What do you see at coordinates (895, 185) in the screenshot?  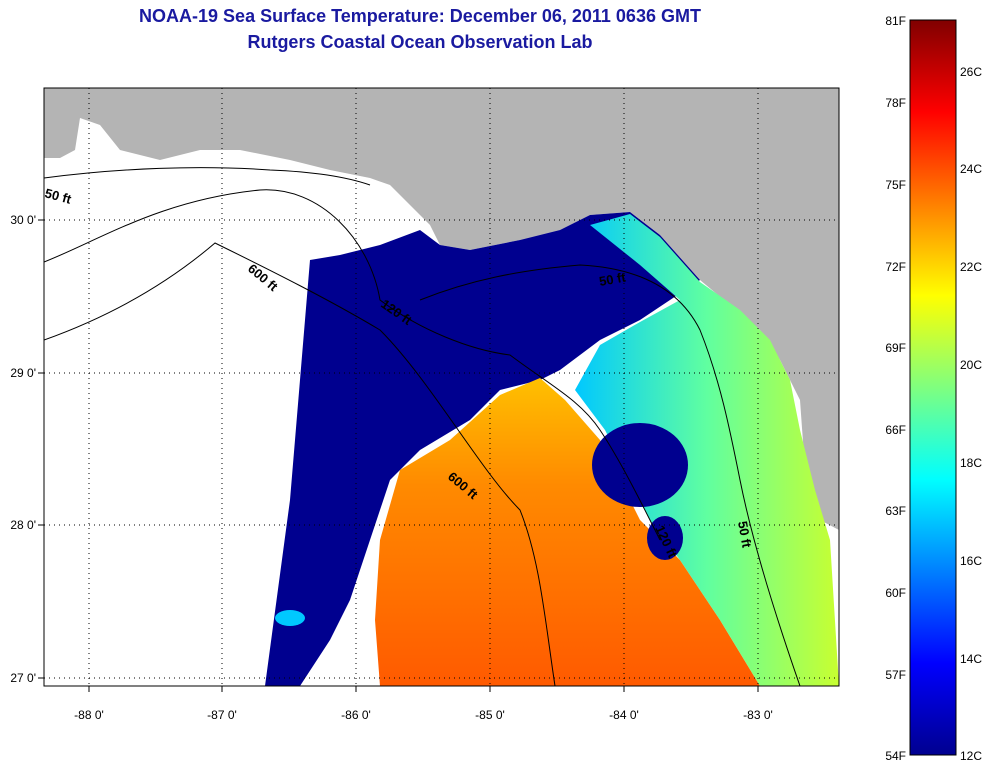 I see `fahrenheit-label: 75F` at bounding box center [895, 185].